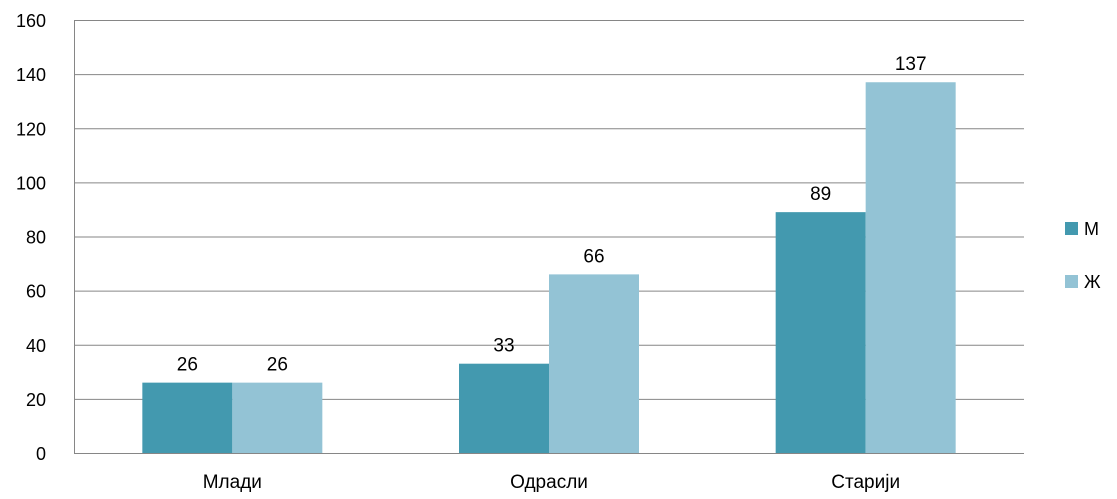  Describe the element at coordinates (41, 454) in the screenshot. I see `y-tick-label-0: 0` at that location.